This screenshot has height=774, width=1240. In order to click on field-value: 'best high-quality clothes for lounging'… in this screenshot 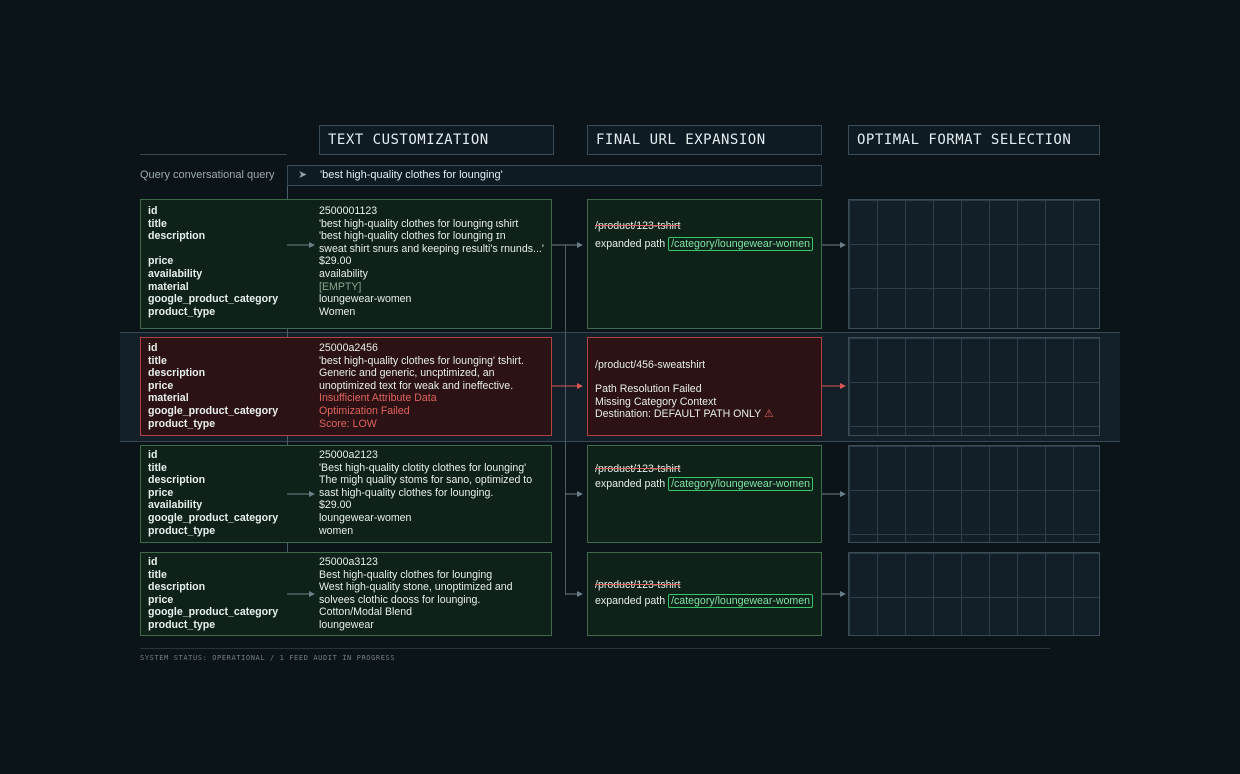, I will do `click(421, 360)`.